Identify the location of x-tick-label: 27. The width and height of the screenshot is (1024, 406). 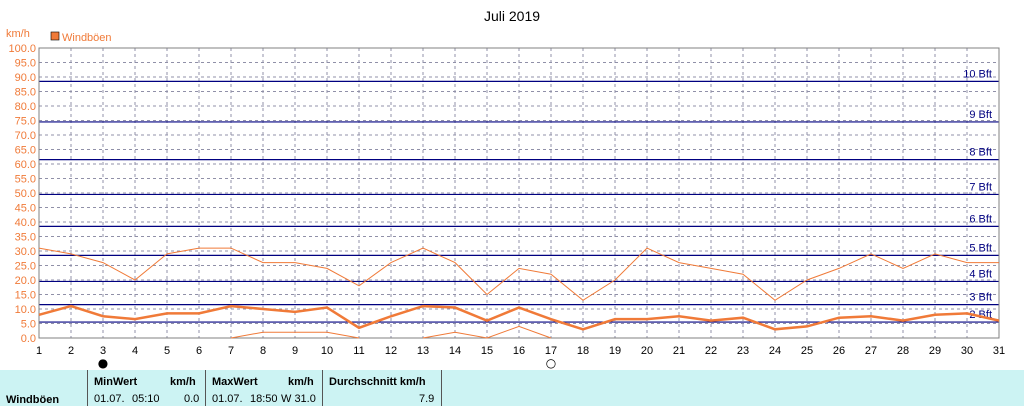
(871, 351).